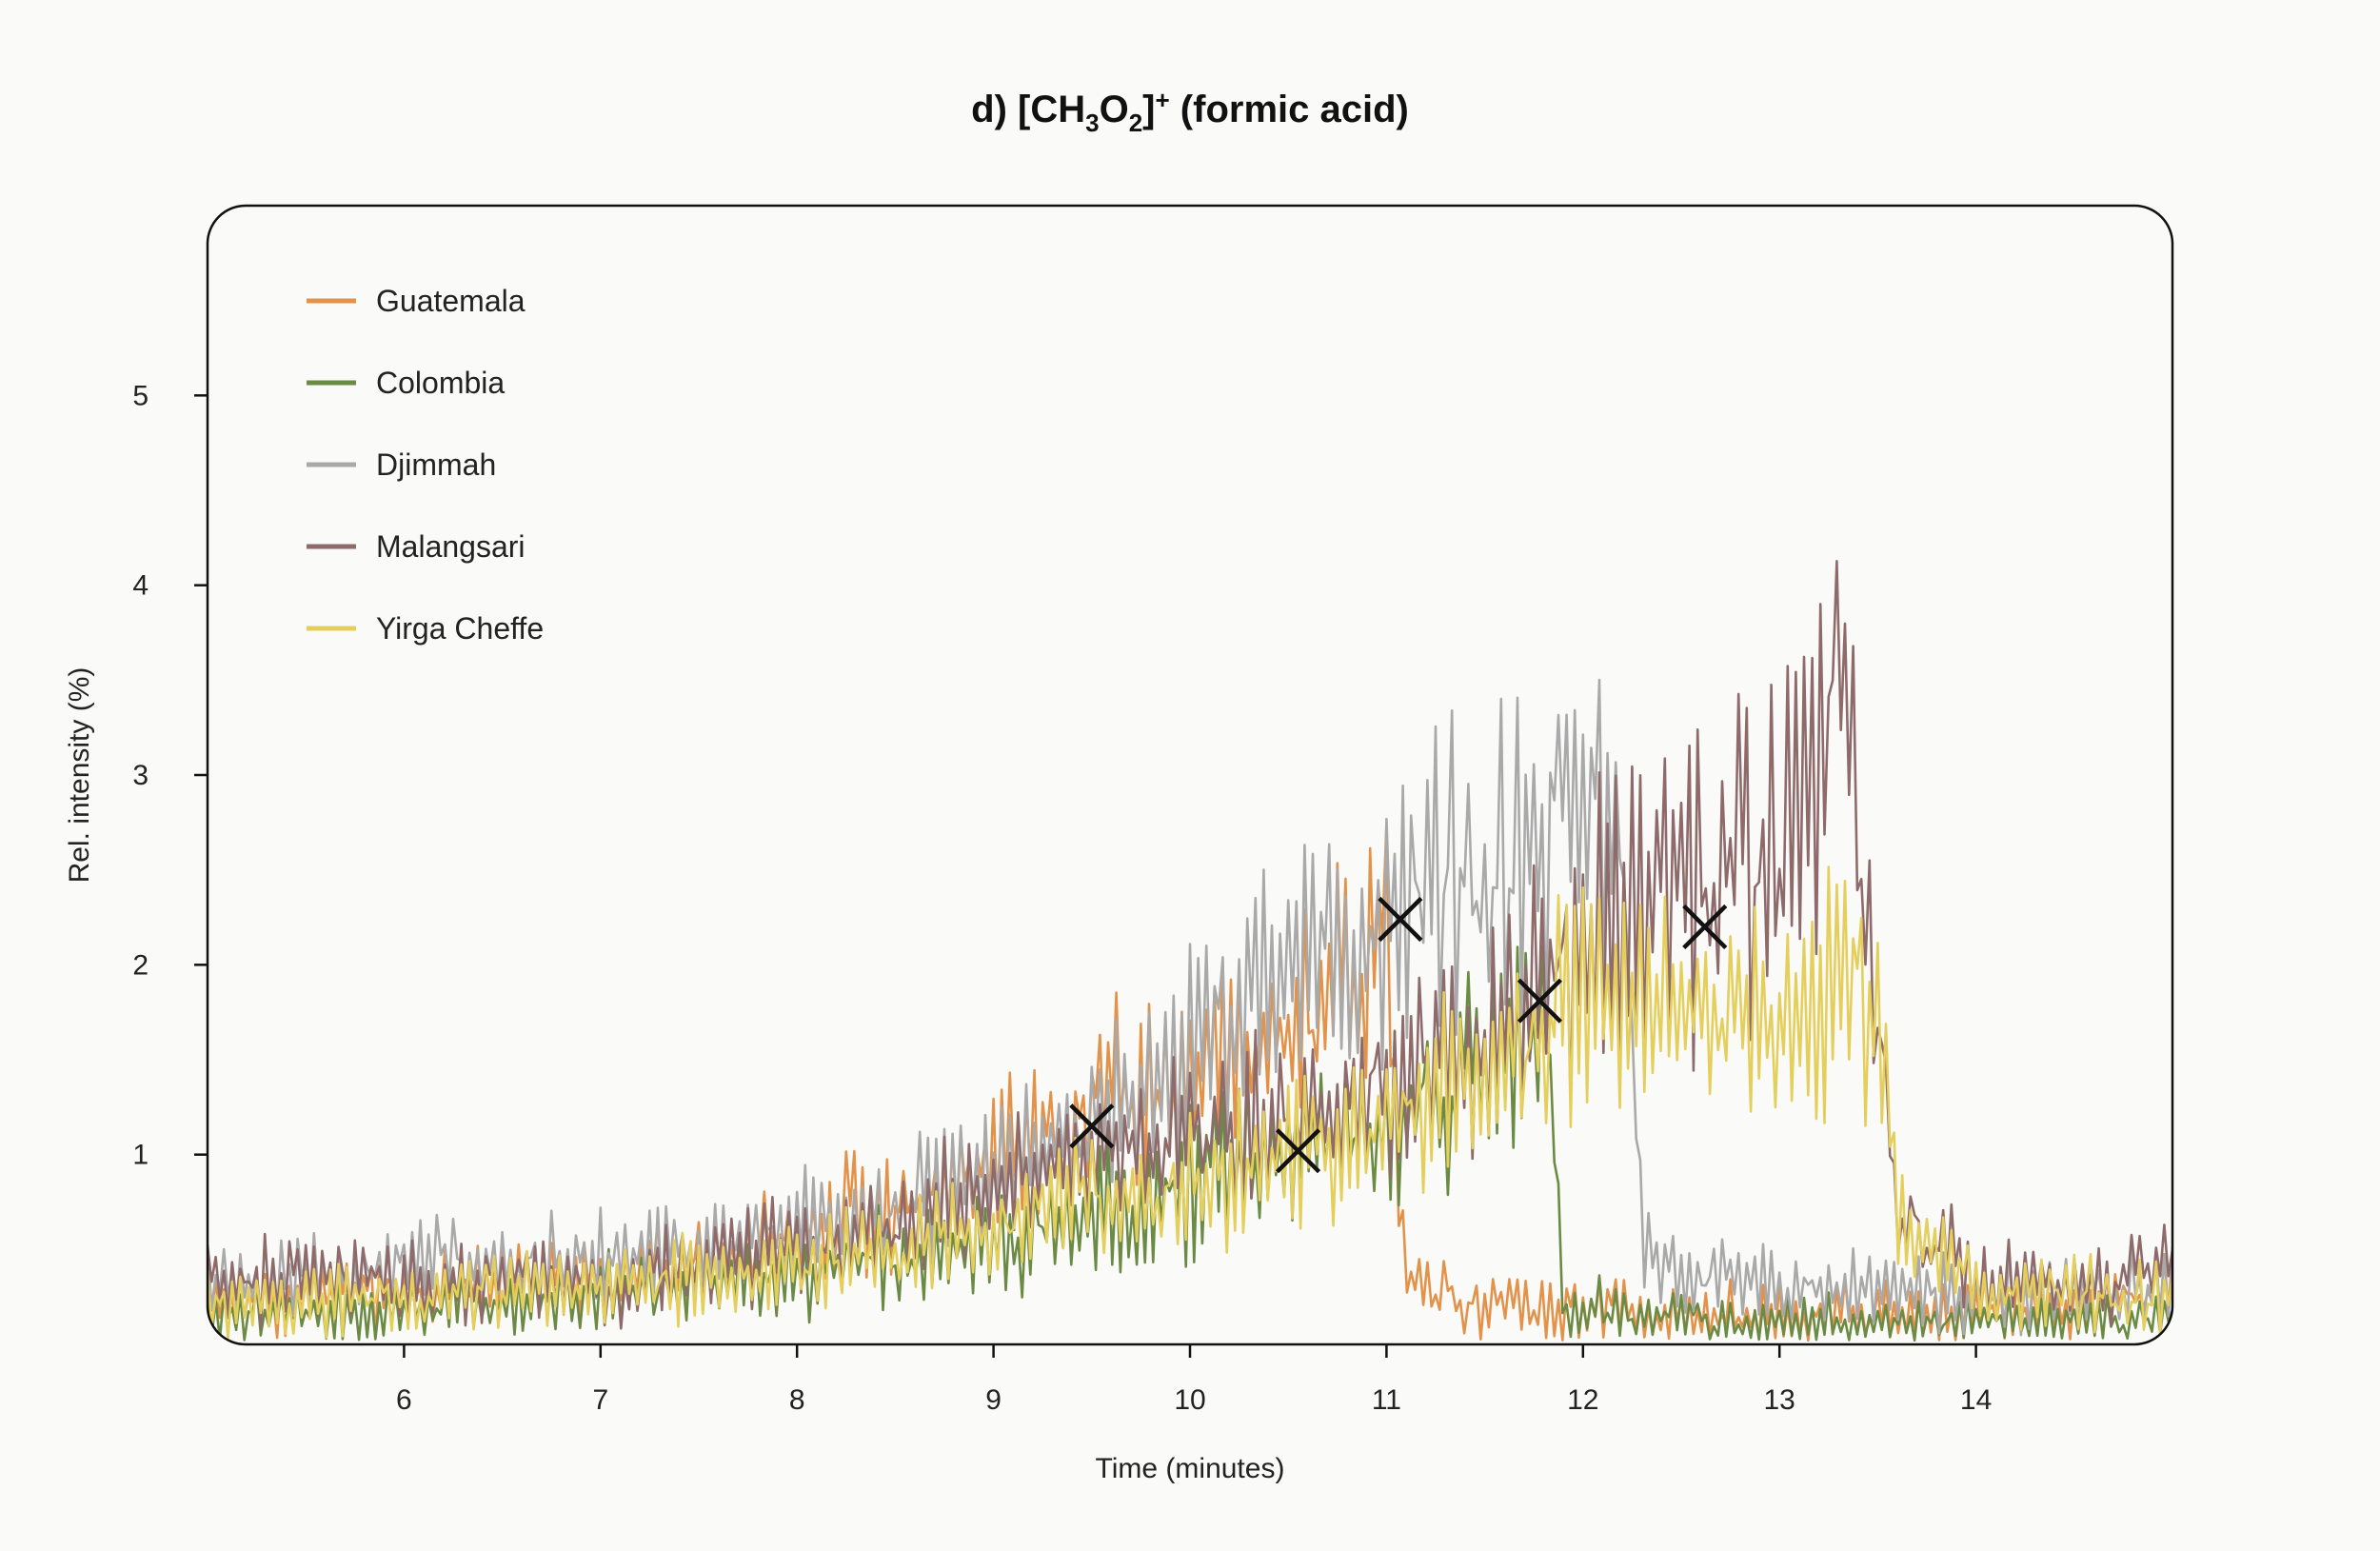 This screenshot has height=1551, width=2380. What do you see at coordinates (600, 1400) in the screenshot?
I see `x-tick-label: 7` at bounding box center [600, 1400].